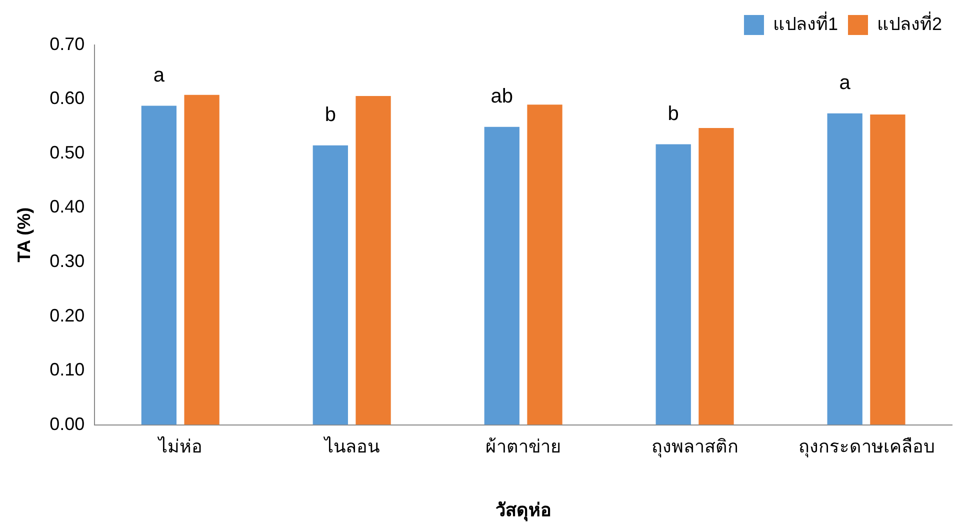 The image size is (972, 531). Describe the element at coordinates (523, 446) in the screenshot. I see `x-tick-label: ผ้าตาข่าย` at that location.